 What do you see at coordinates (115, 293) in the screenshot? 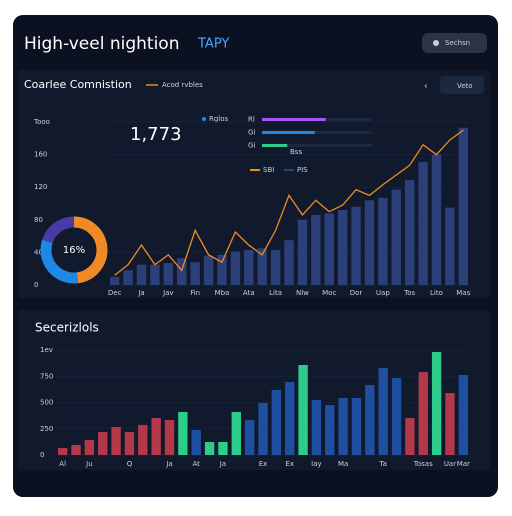
I see `x-tick-label: Dec` at bounding box center [115, 293].